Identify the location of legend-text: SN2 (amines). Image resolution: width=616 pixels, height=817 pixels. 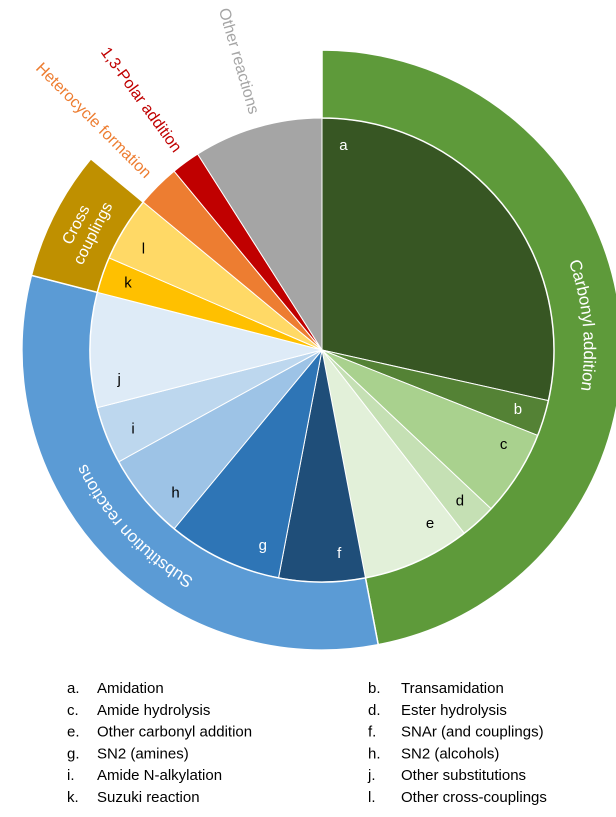
(143, 753).